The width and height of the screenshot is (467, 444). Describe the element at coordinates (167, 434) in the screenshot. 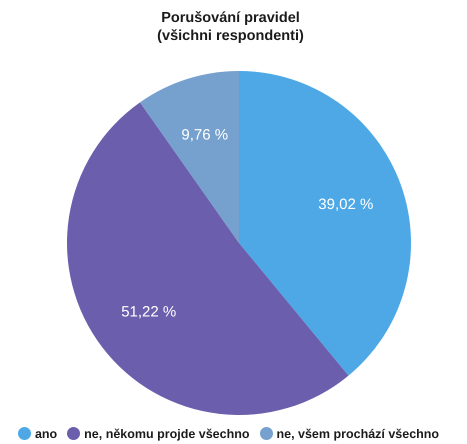

I see `legend-label: ne, někomu projde všechno` at that location.